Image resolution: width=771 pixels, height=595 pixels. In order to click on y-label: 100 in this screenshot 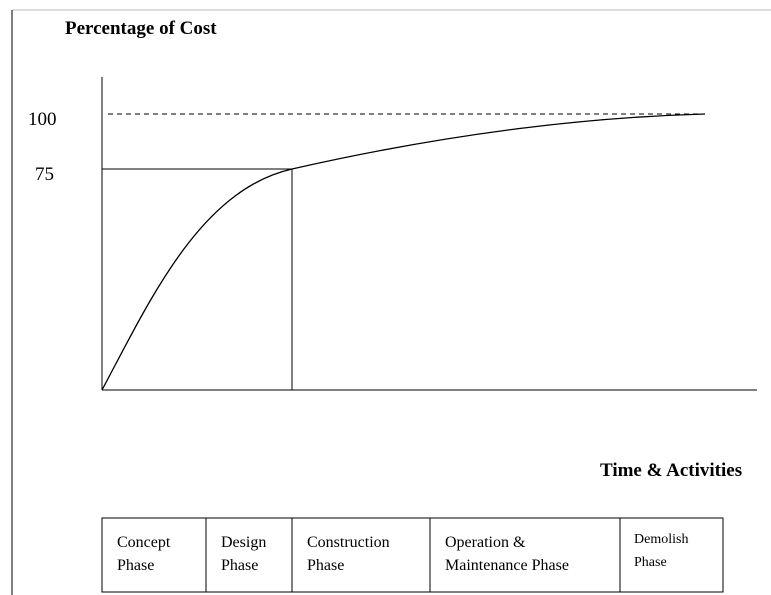, I will do `click(42, 119)`.